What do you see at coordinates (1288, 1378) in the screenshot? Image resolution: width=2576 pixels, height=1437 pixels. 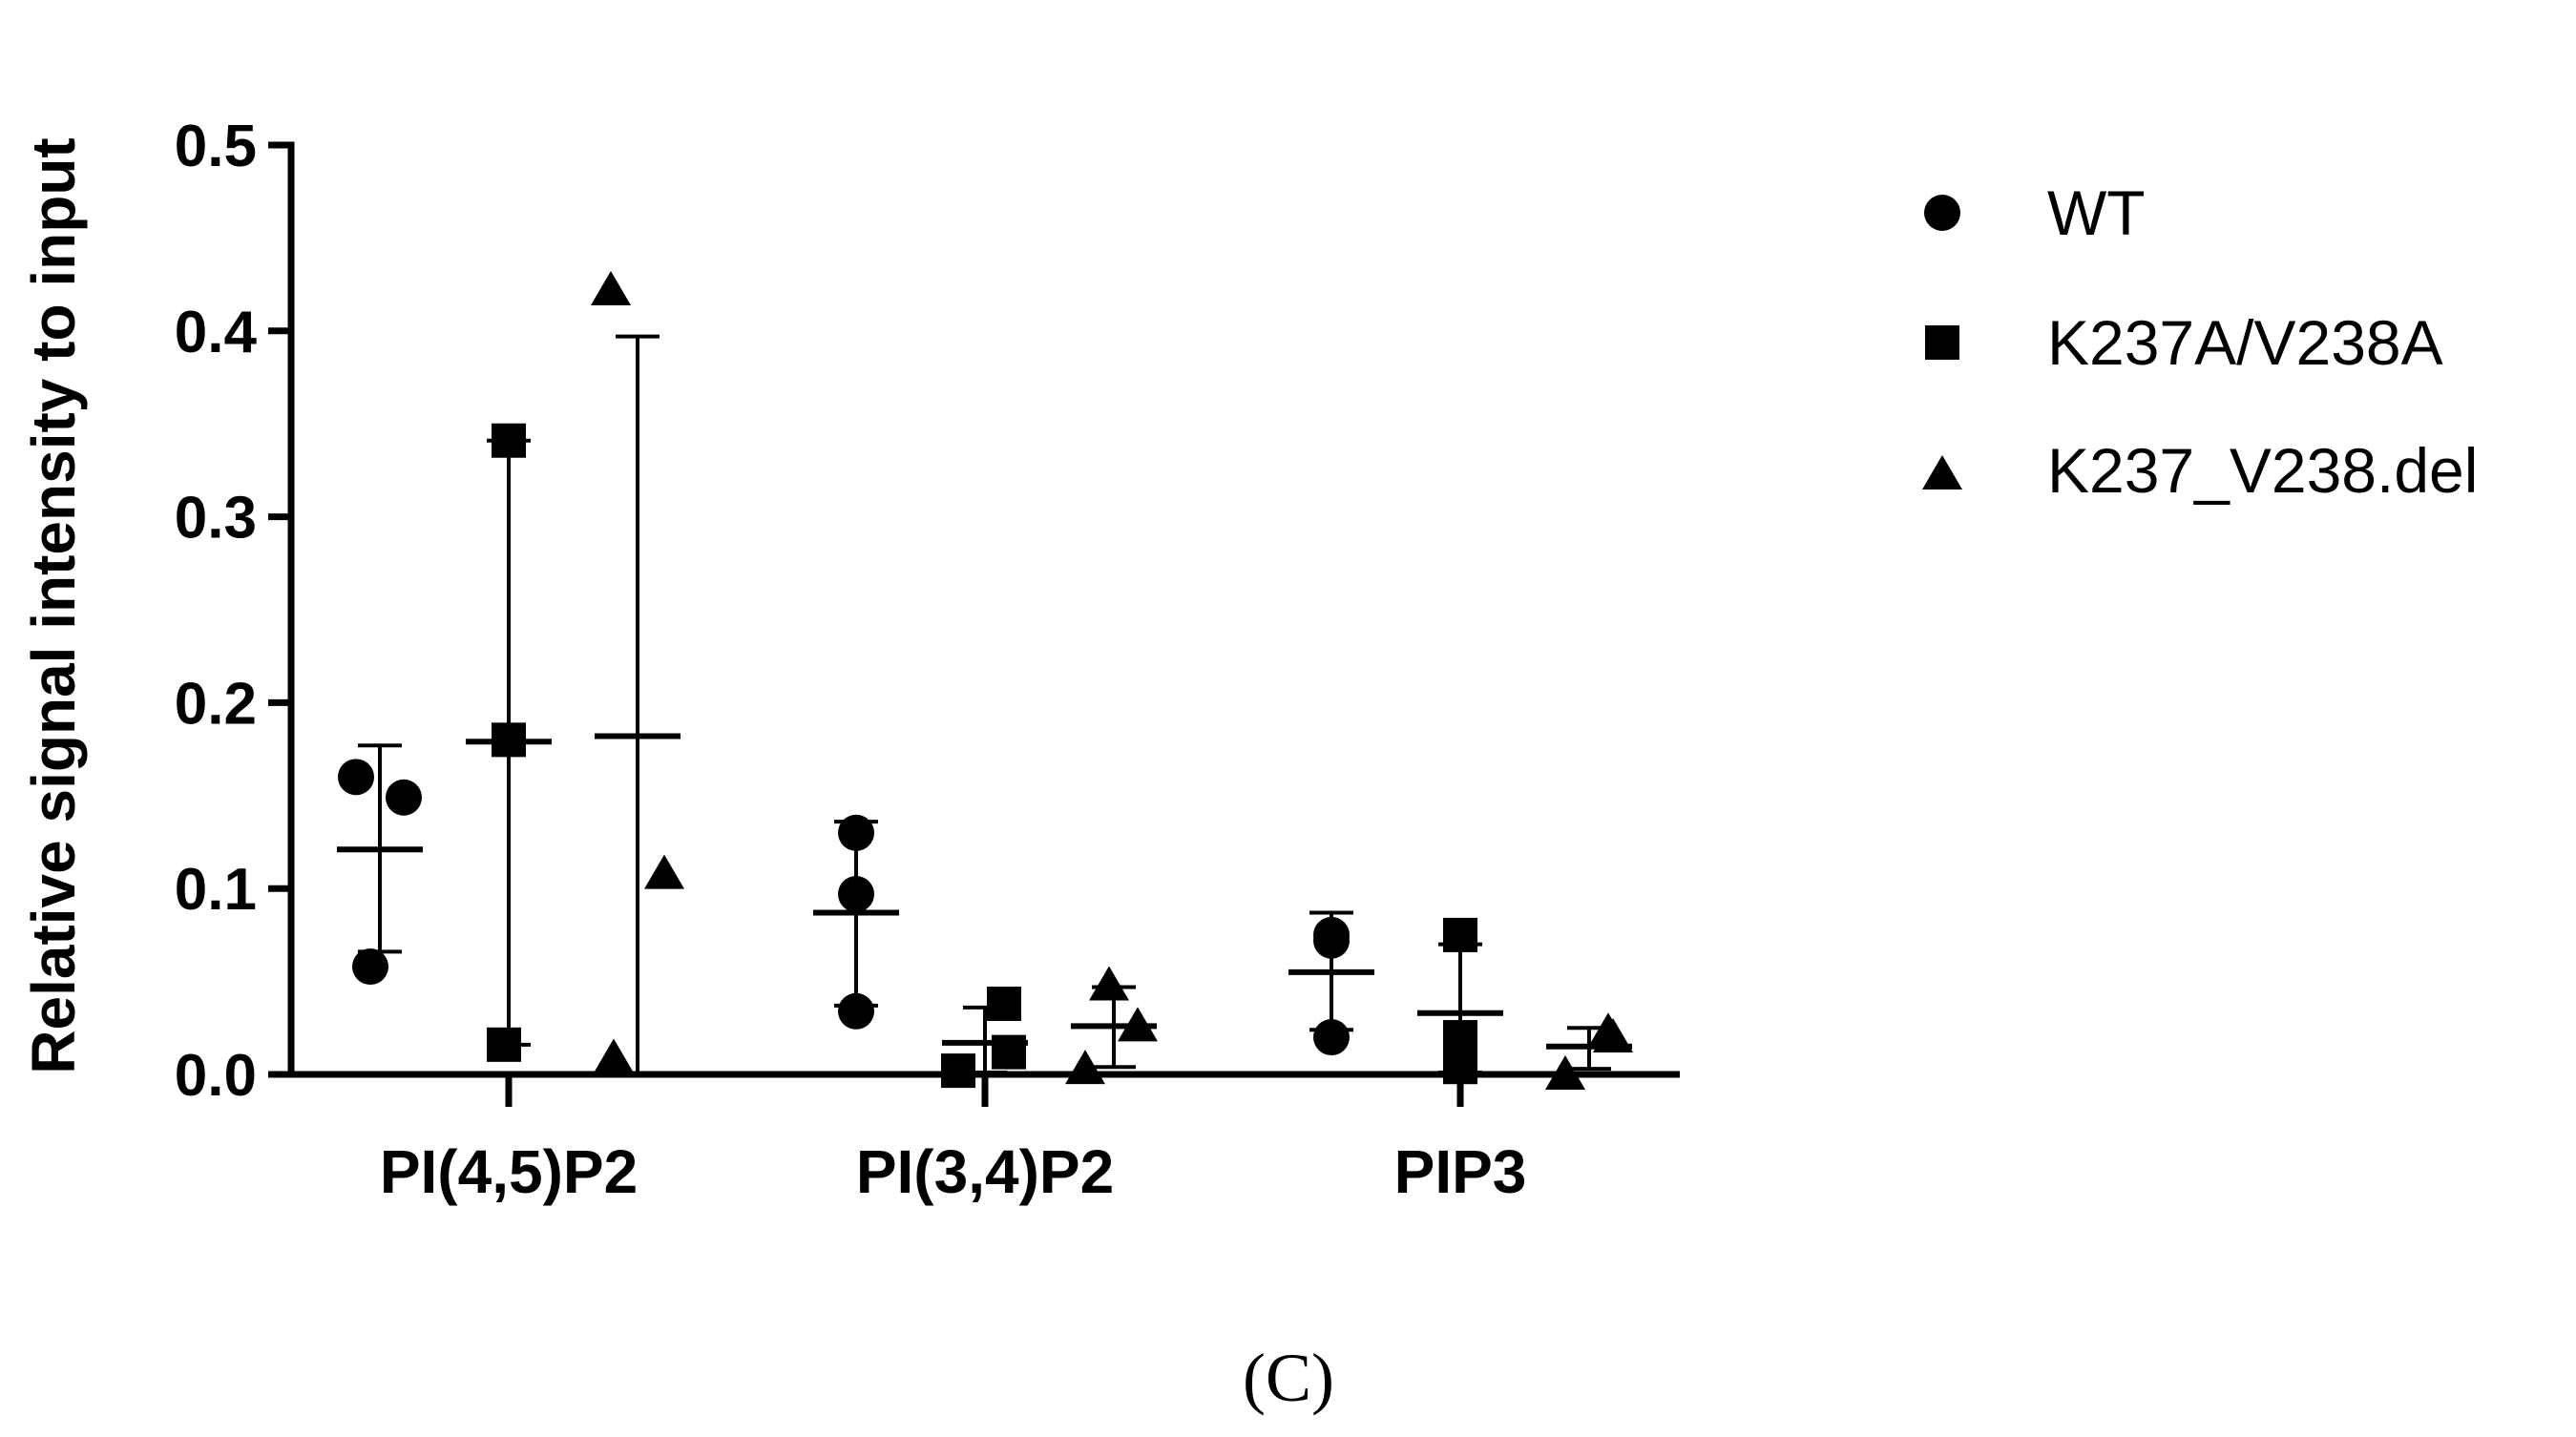 I see `panel-label: (C)` at bounding box center [1288, 1378].